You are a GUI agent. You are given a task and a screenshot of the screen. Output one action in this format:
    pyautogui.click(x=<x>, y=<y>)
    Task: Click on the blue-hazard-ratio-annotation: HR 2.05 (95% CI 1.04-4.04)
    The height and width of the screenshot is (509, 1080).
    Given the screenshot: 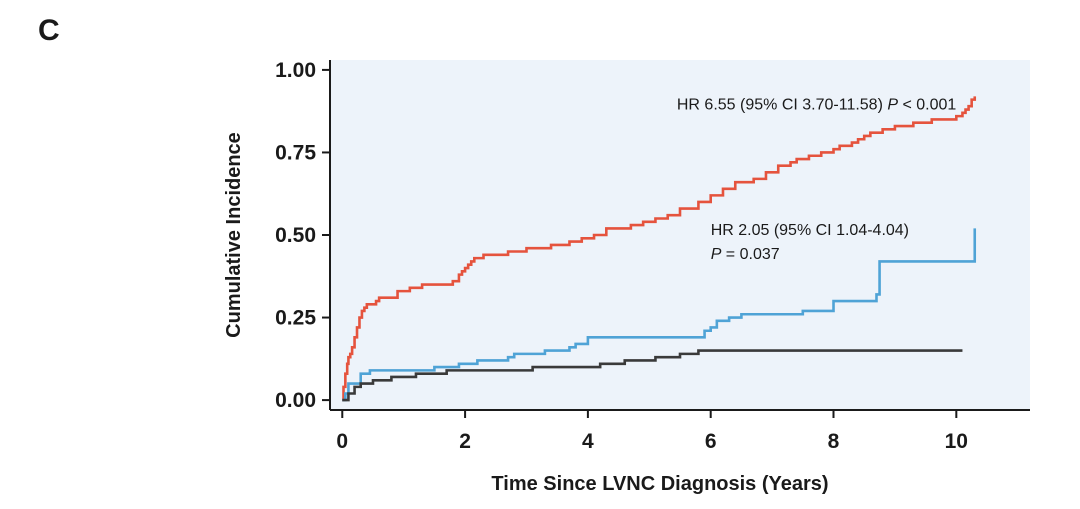 What is the action you would take?
    pyautogui.click(x=810, y=230)
    